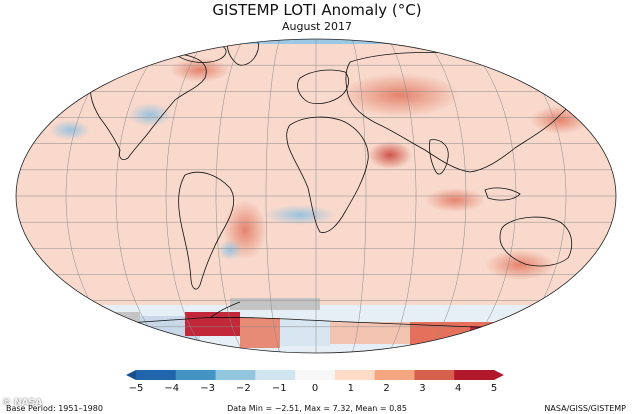 The width and height of the screenshot is (634, 414). What do you see at coordinates (585, 408) in the screenshot?
I see `source-label: NASA/GISS/GISTEMP` at bounding box center [585, 408].